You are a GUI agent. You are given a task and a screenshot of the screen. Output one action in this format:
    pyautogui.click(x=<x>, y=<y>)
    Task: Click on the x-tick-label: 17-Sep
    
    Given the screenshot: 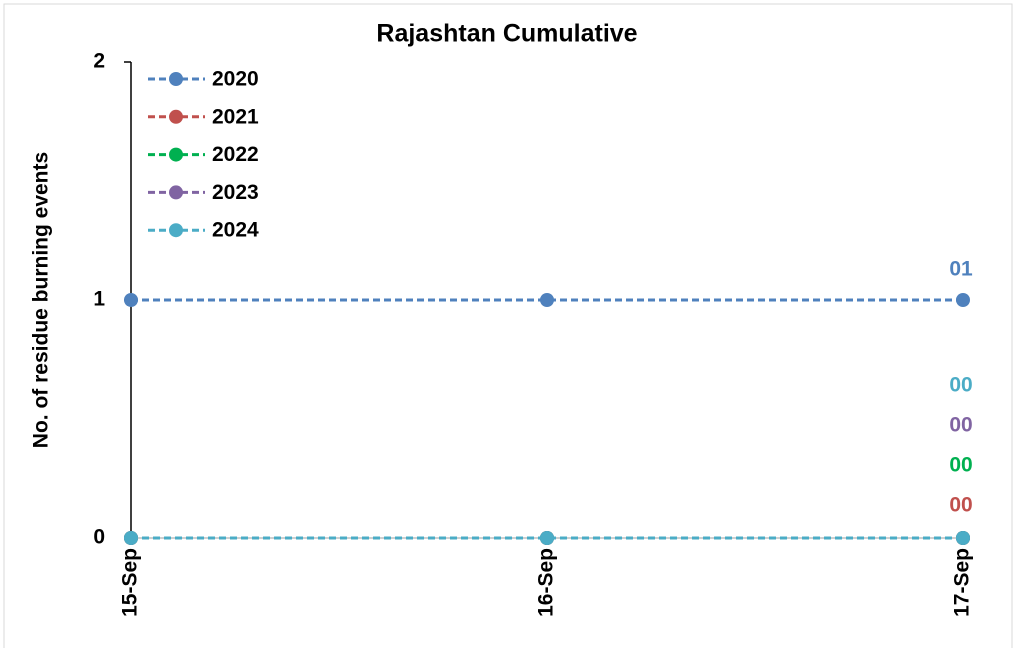 What is the action you would take?
    pyautogui.click(x=962, y=582)
    